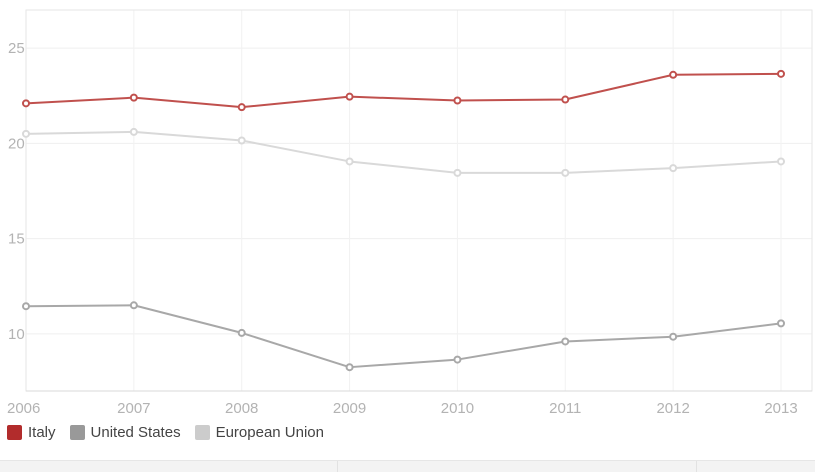  Describe the element at coordinates (780, 408) in the screenshot. I see `x-tick-label: 2013` at that location.